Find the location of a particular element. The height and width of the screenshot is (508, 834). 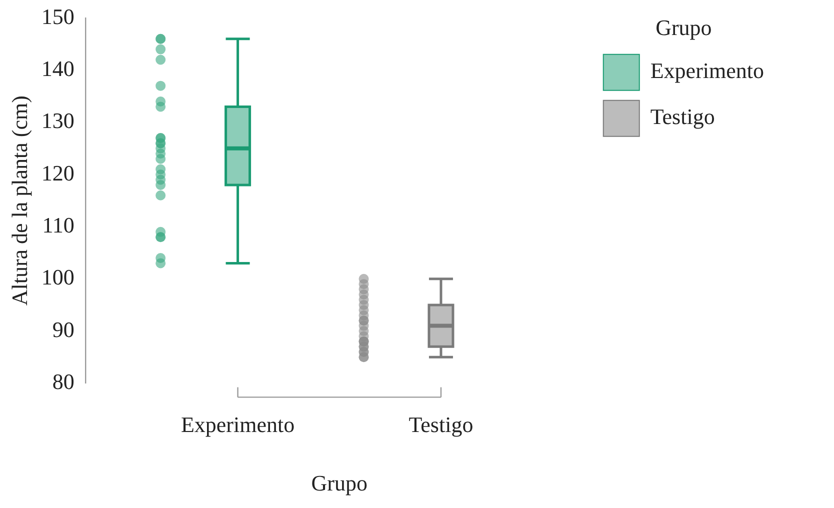

y-tick-label: 150 is located at coordinates (57, 16).